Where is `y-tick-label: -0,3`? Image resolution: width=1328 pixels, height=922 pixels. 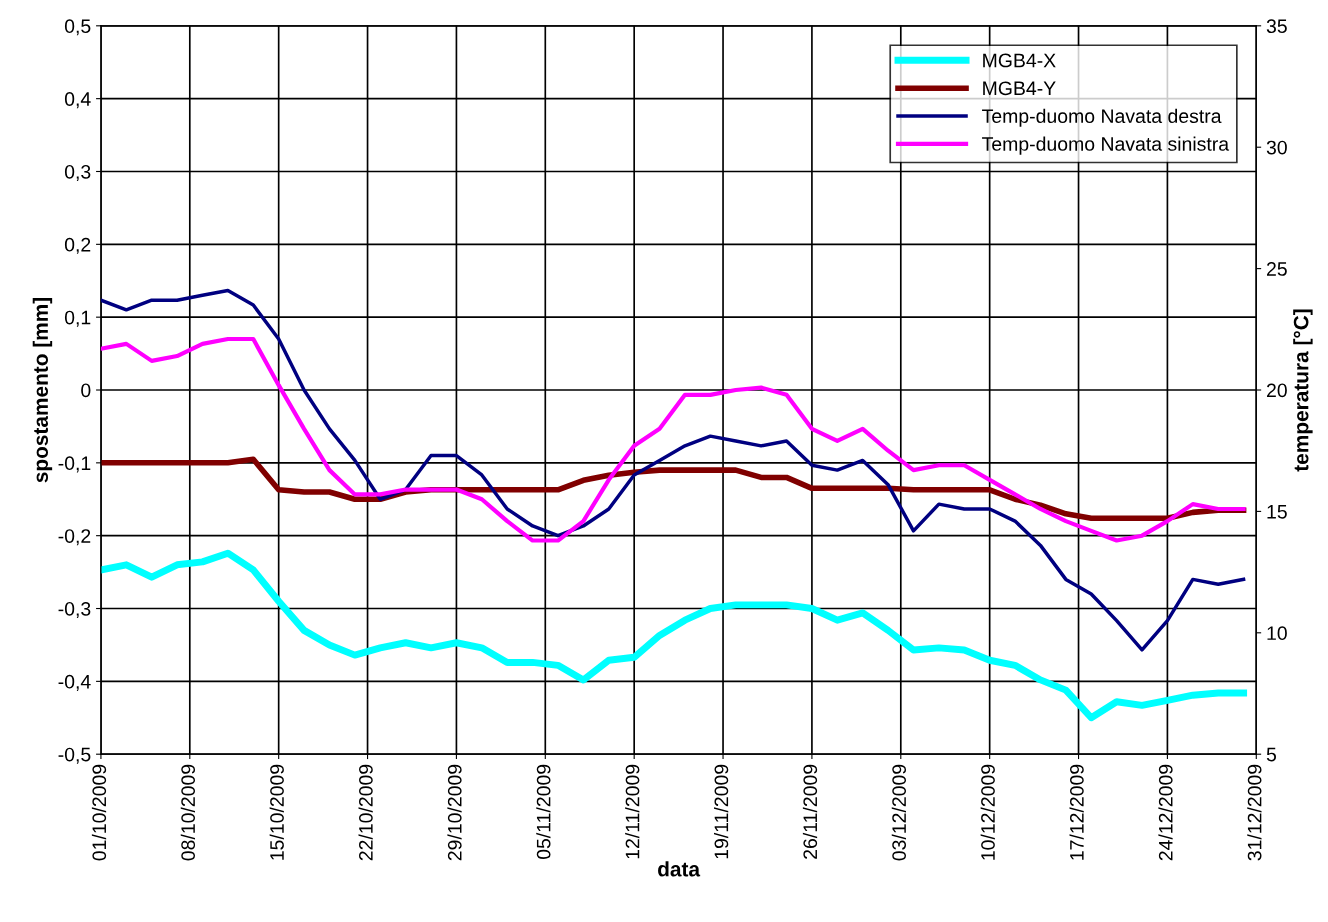 y-tick-label: -0,3 is located at coordinates (74, 610).